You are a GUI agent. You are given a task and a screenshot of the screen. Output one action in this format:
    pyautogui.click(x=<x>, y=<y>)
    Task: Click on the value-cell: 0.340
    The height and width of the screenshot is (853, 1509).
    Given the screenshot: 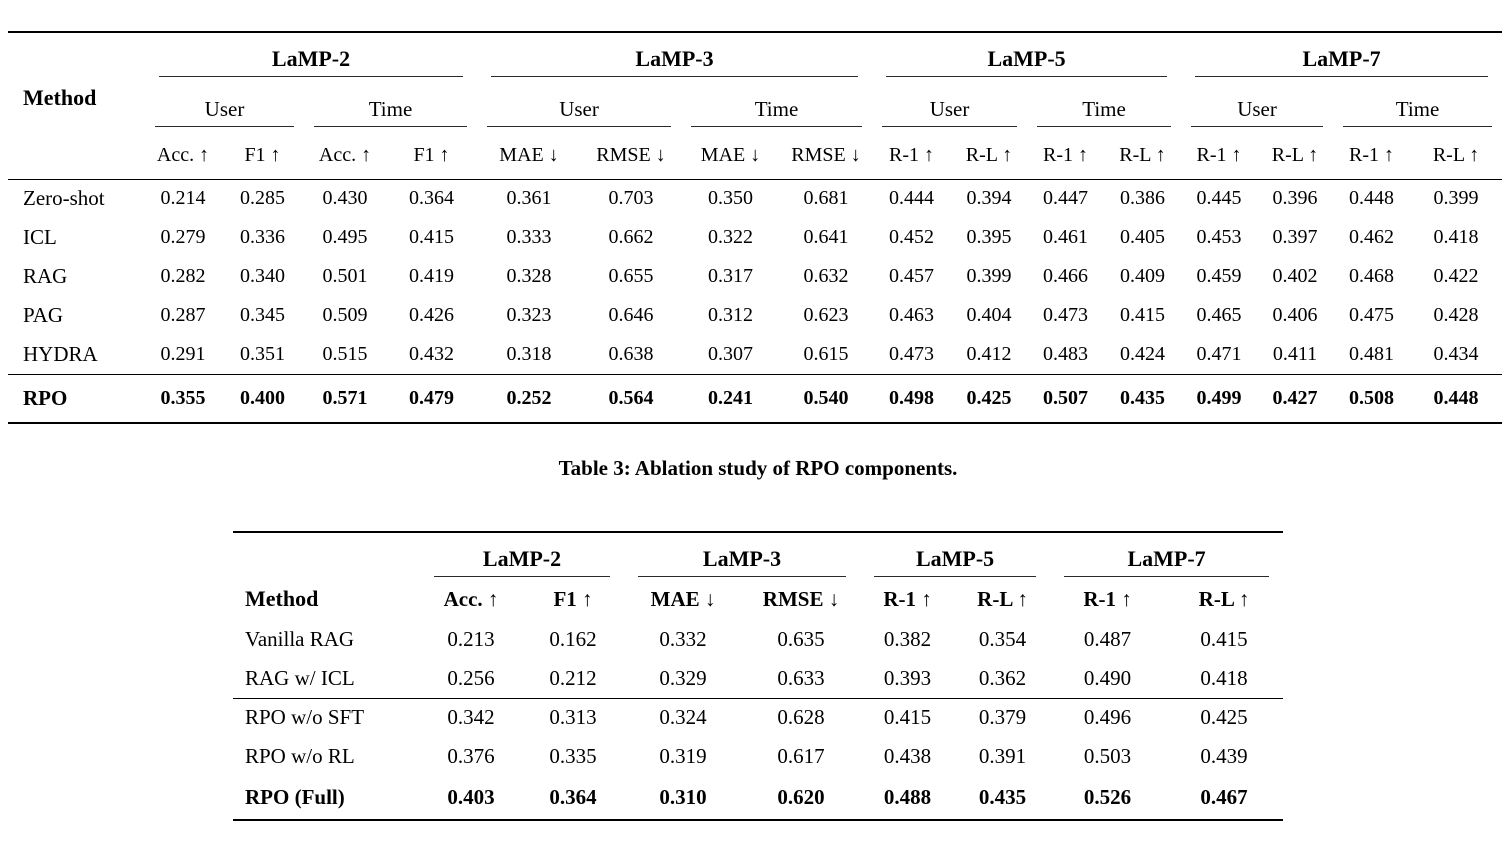 What is the action you would take?
    pyautogui.click(x=262, y=276)
    